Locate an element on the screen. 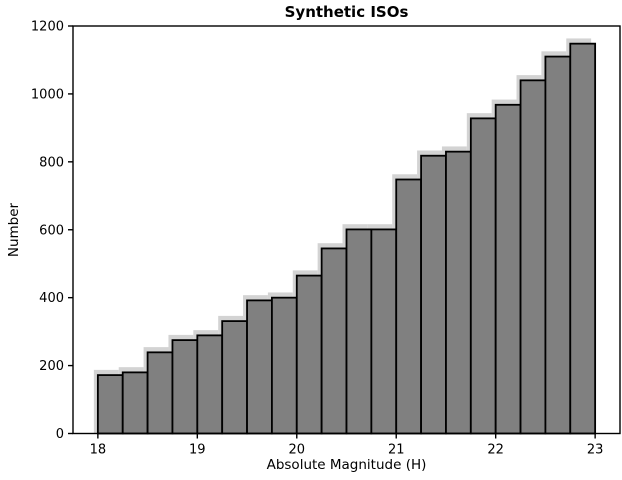 Image resolution: width=622 pixels, height=480 pixels. x-tick-label: 20 is located at coordinates (296, 450).